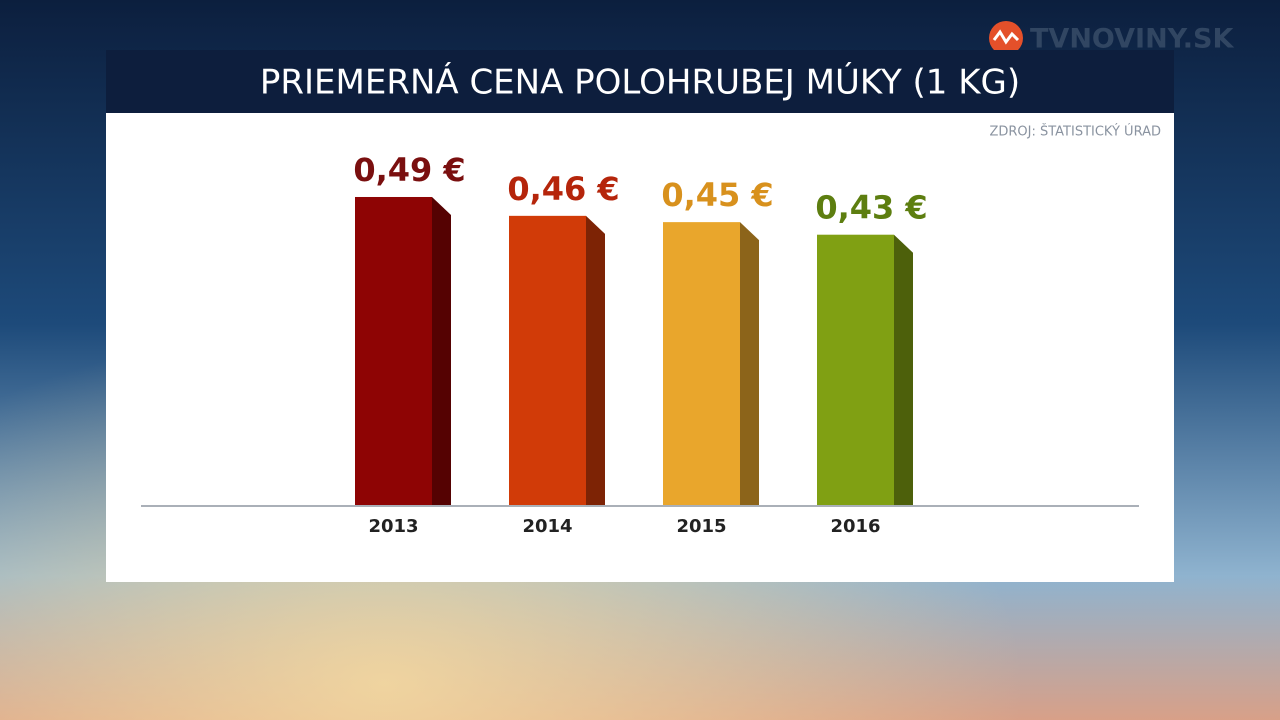 The width and height of the screenshot is (1280, 720). I want to click on x-tick-label: 2016, so click(855, 526).